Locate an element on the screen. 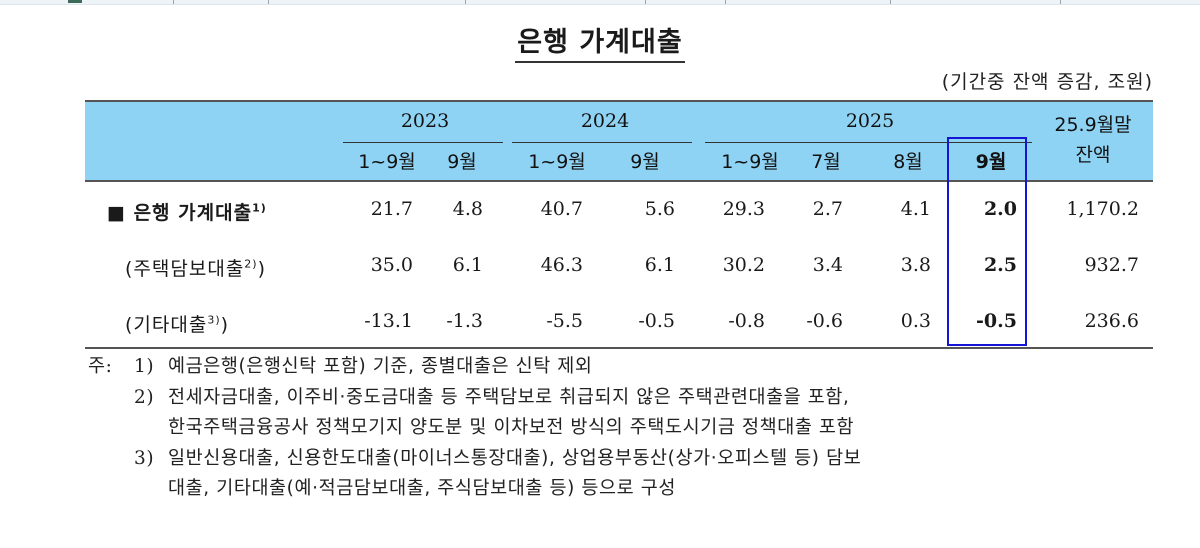 The image size is (1200, 548). unit-label: (기간중 잔액 증감, 조원) is located at coordinates (1047, 82).